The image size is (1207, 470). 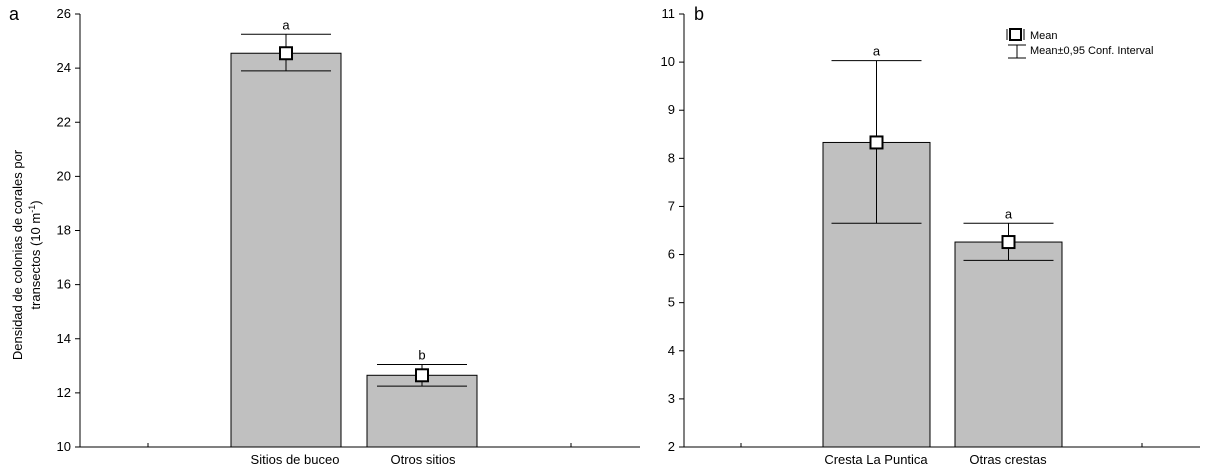 What do you see at coordinates (671, 446) in the screenshot?
I see `pb-ytick-label-2: 2` at bounding box center [671, 446].